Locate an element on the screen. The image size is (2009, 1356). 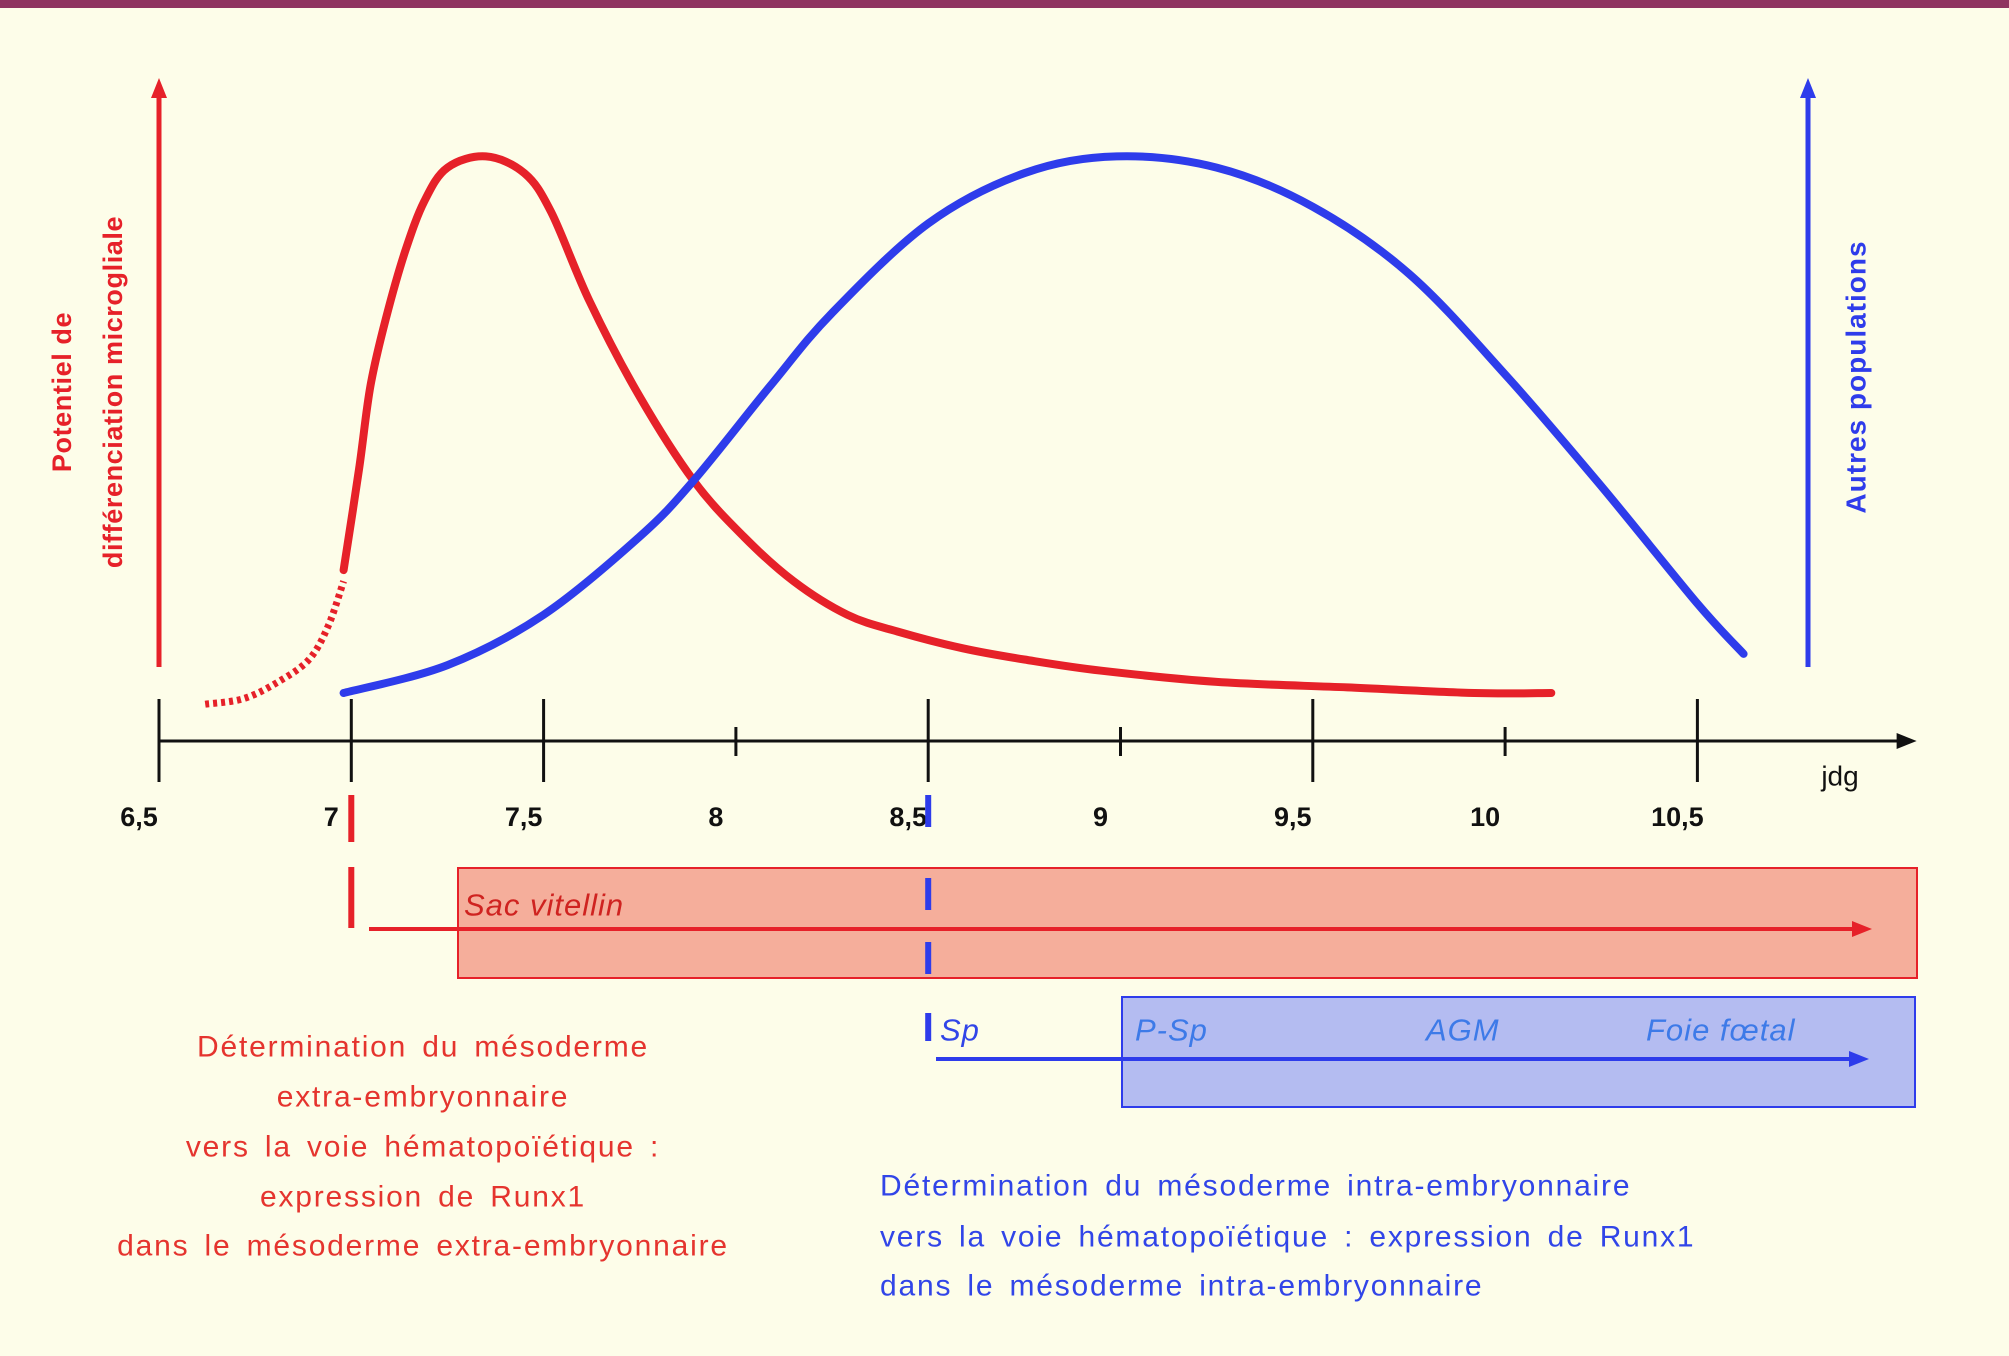
region-label-agm: AGM is located at coordinates (1462, 1030).